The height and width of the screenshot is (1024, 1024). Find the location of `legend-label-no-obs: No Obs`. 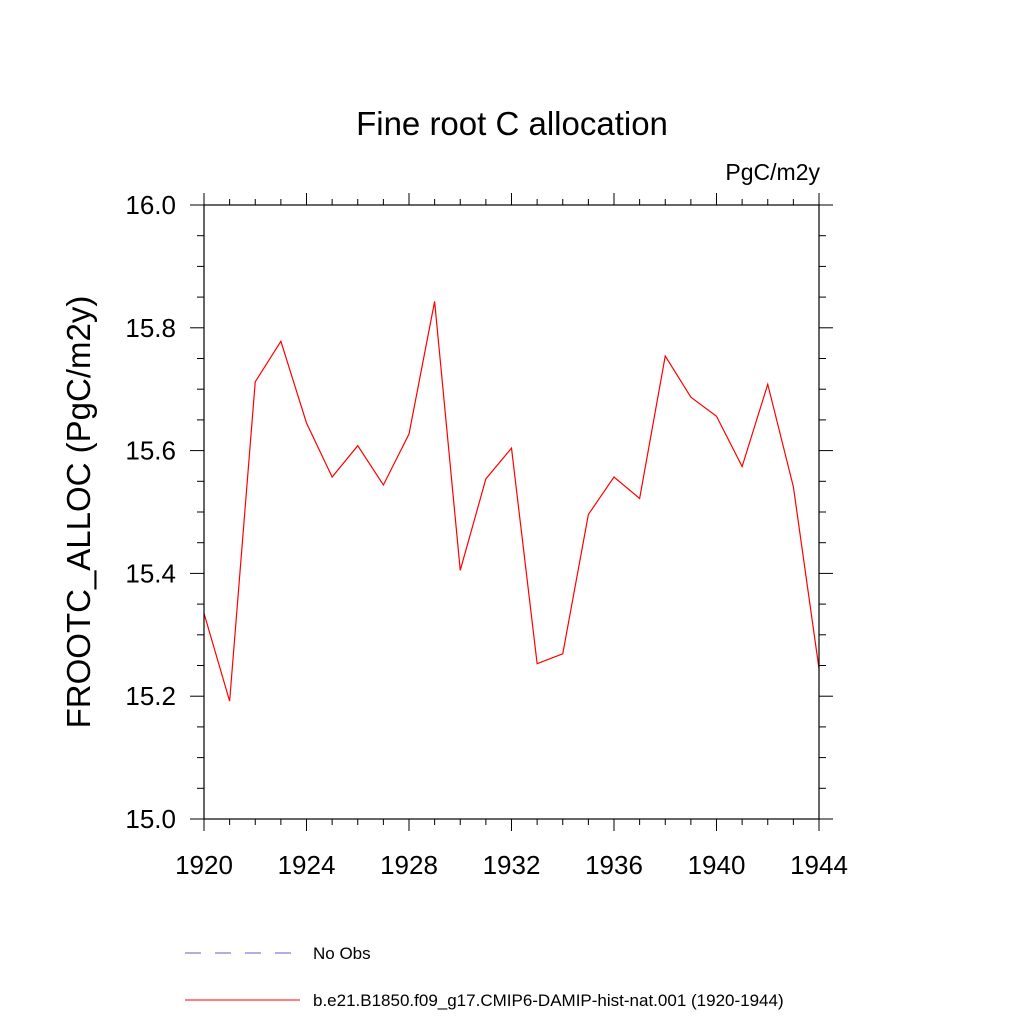

legend-label-no-obs: No Obs is located at coordinates (342, 953).